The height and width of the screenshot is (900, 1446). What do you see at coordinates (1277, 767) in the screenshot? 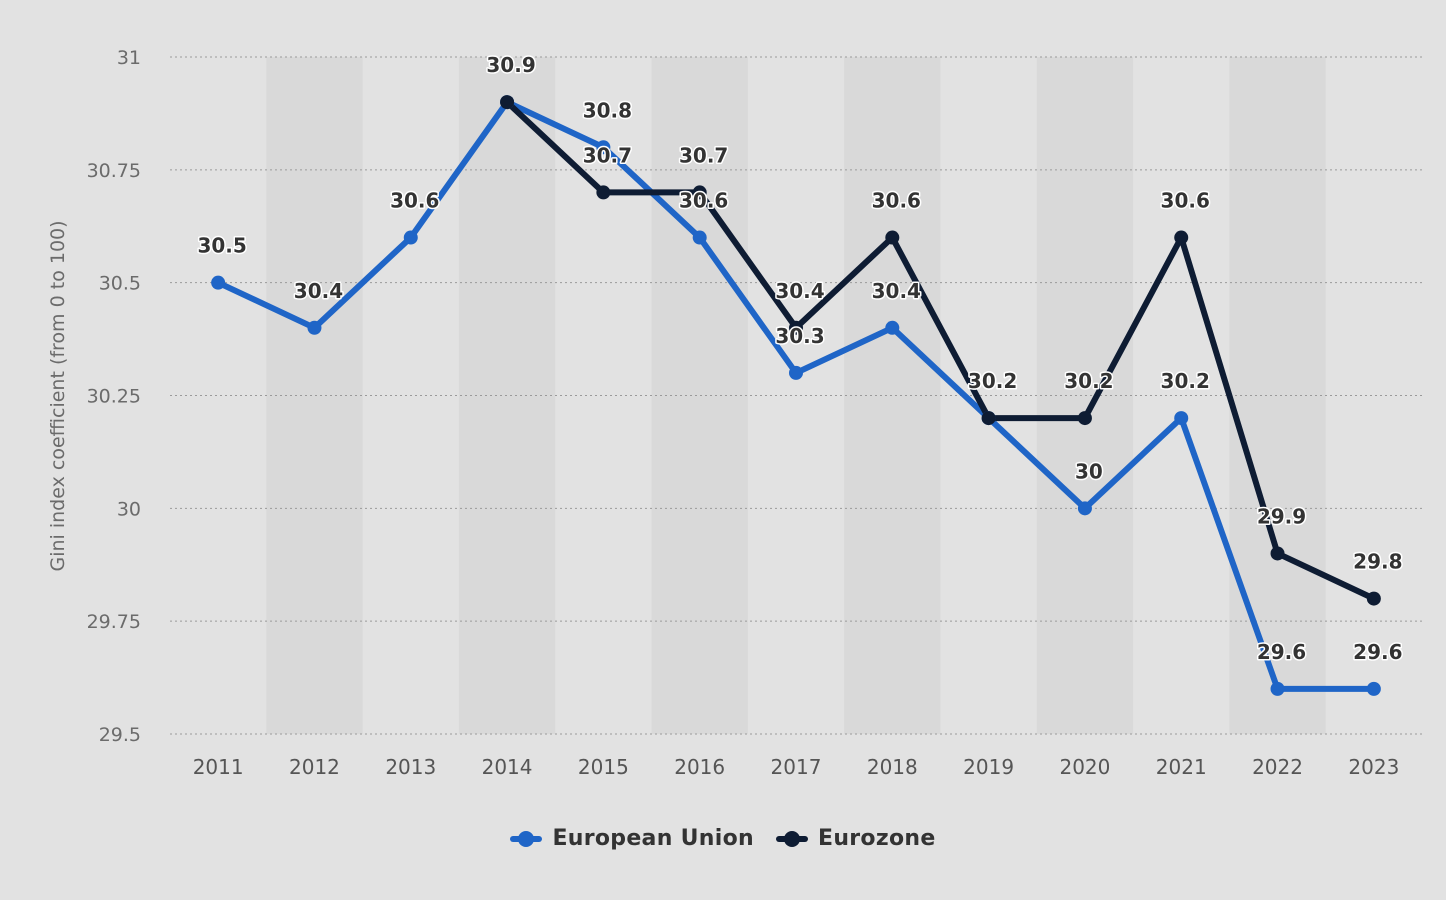
I see `x-tick-label: 2022` at bounding box center [1277, 767].